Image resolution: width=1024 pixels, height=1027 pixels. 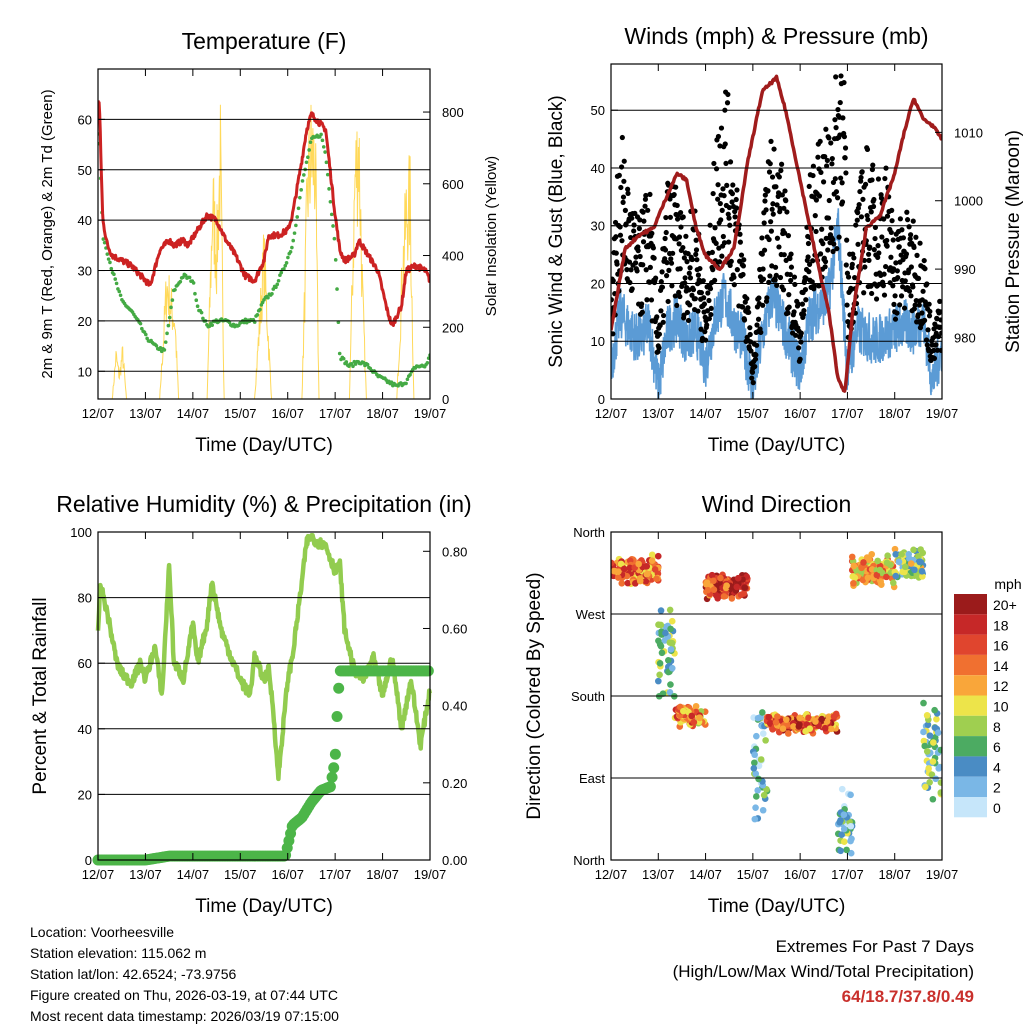 I want to click on x-axis-label: Time (Day/UTC), so click(x=264, y=906).